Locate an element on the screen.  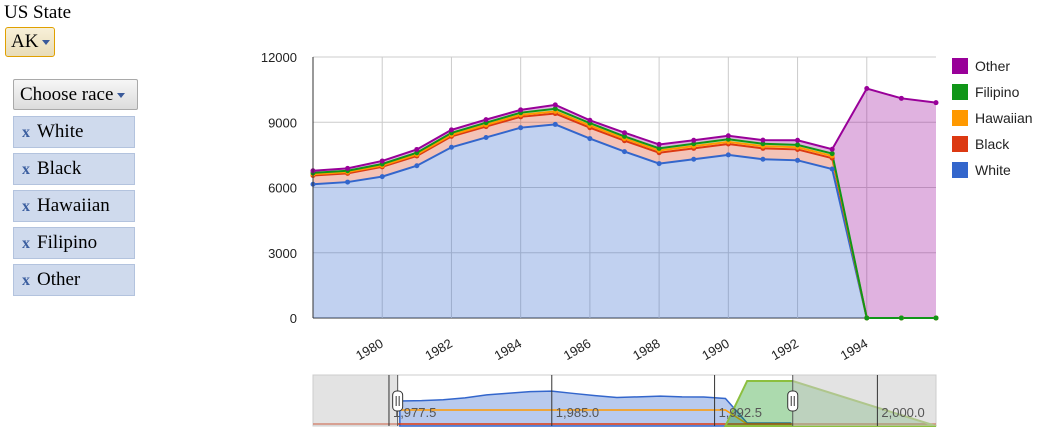
race-chip-label: Other is located at coordinates (59, 279).